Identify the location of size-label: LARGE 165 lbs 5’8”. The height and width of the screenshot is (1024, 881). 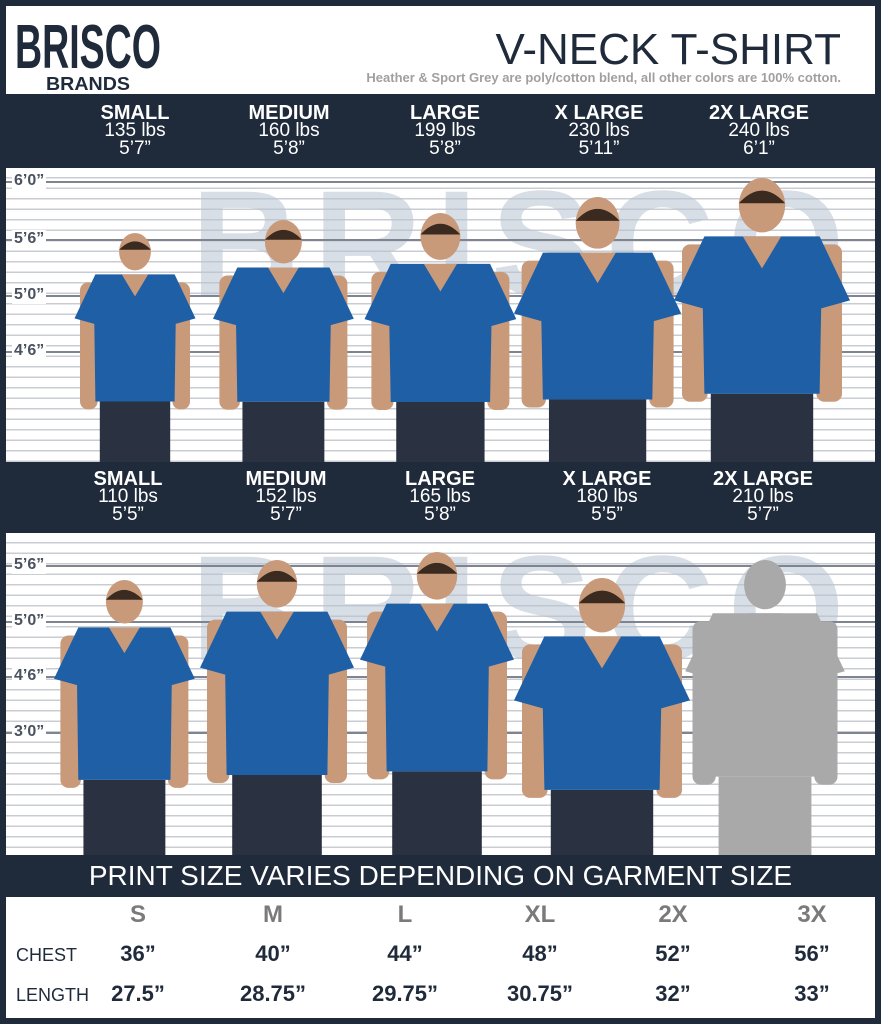
(440, 496).